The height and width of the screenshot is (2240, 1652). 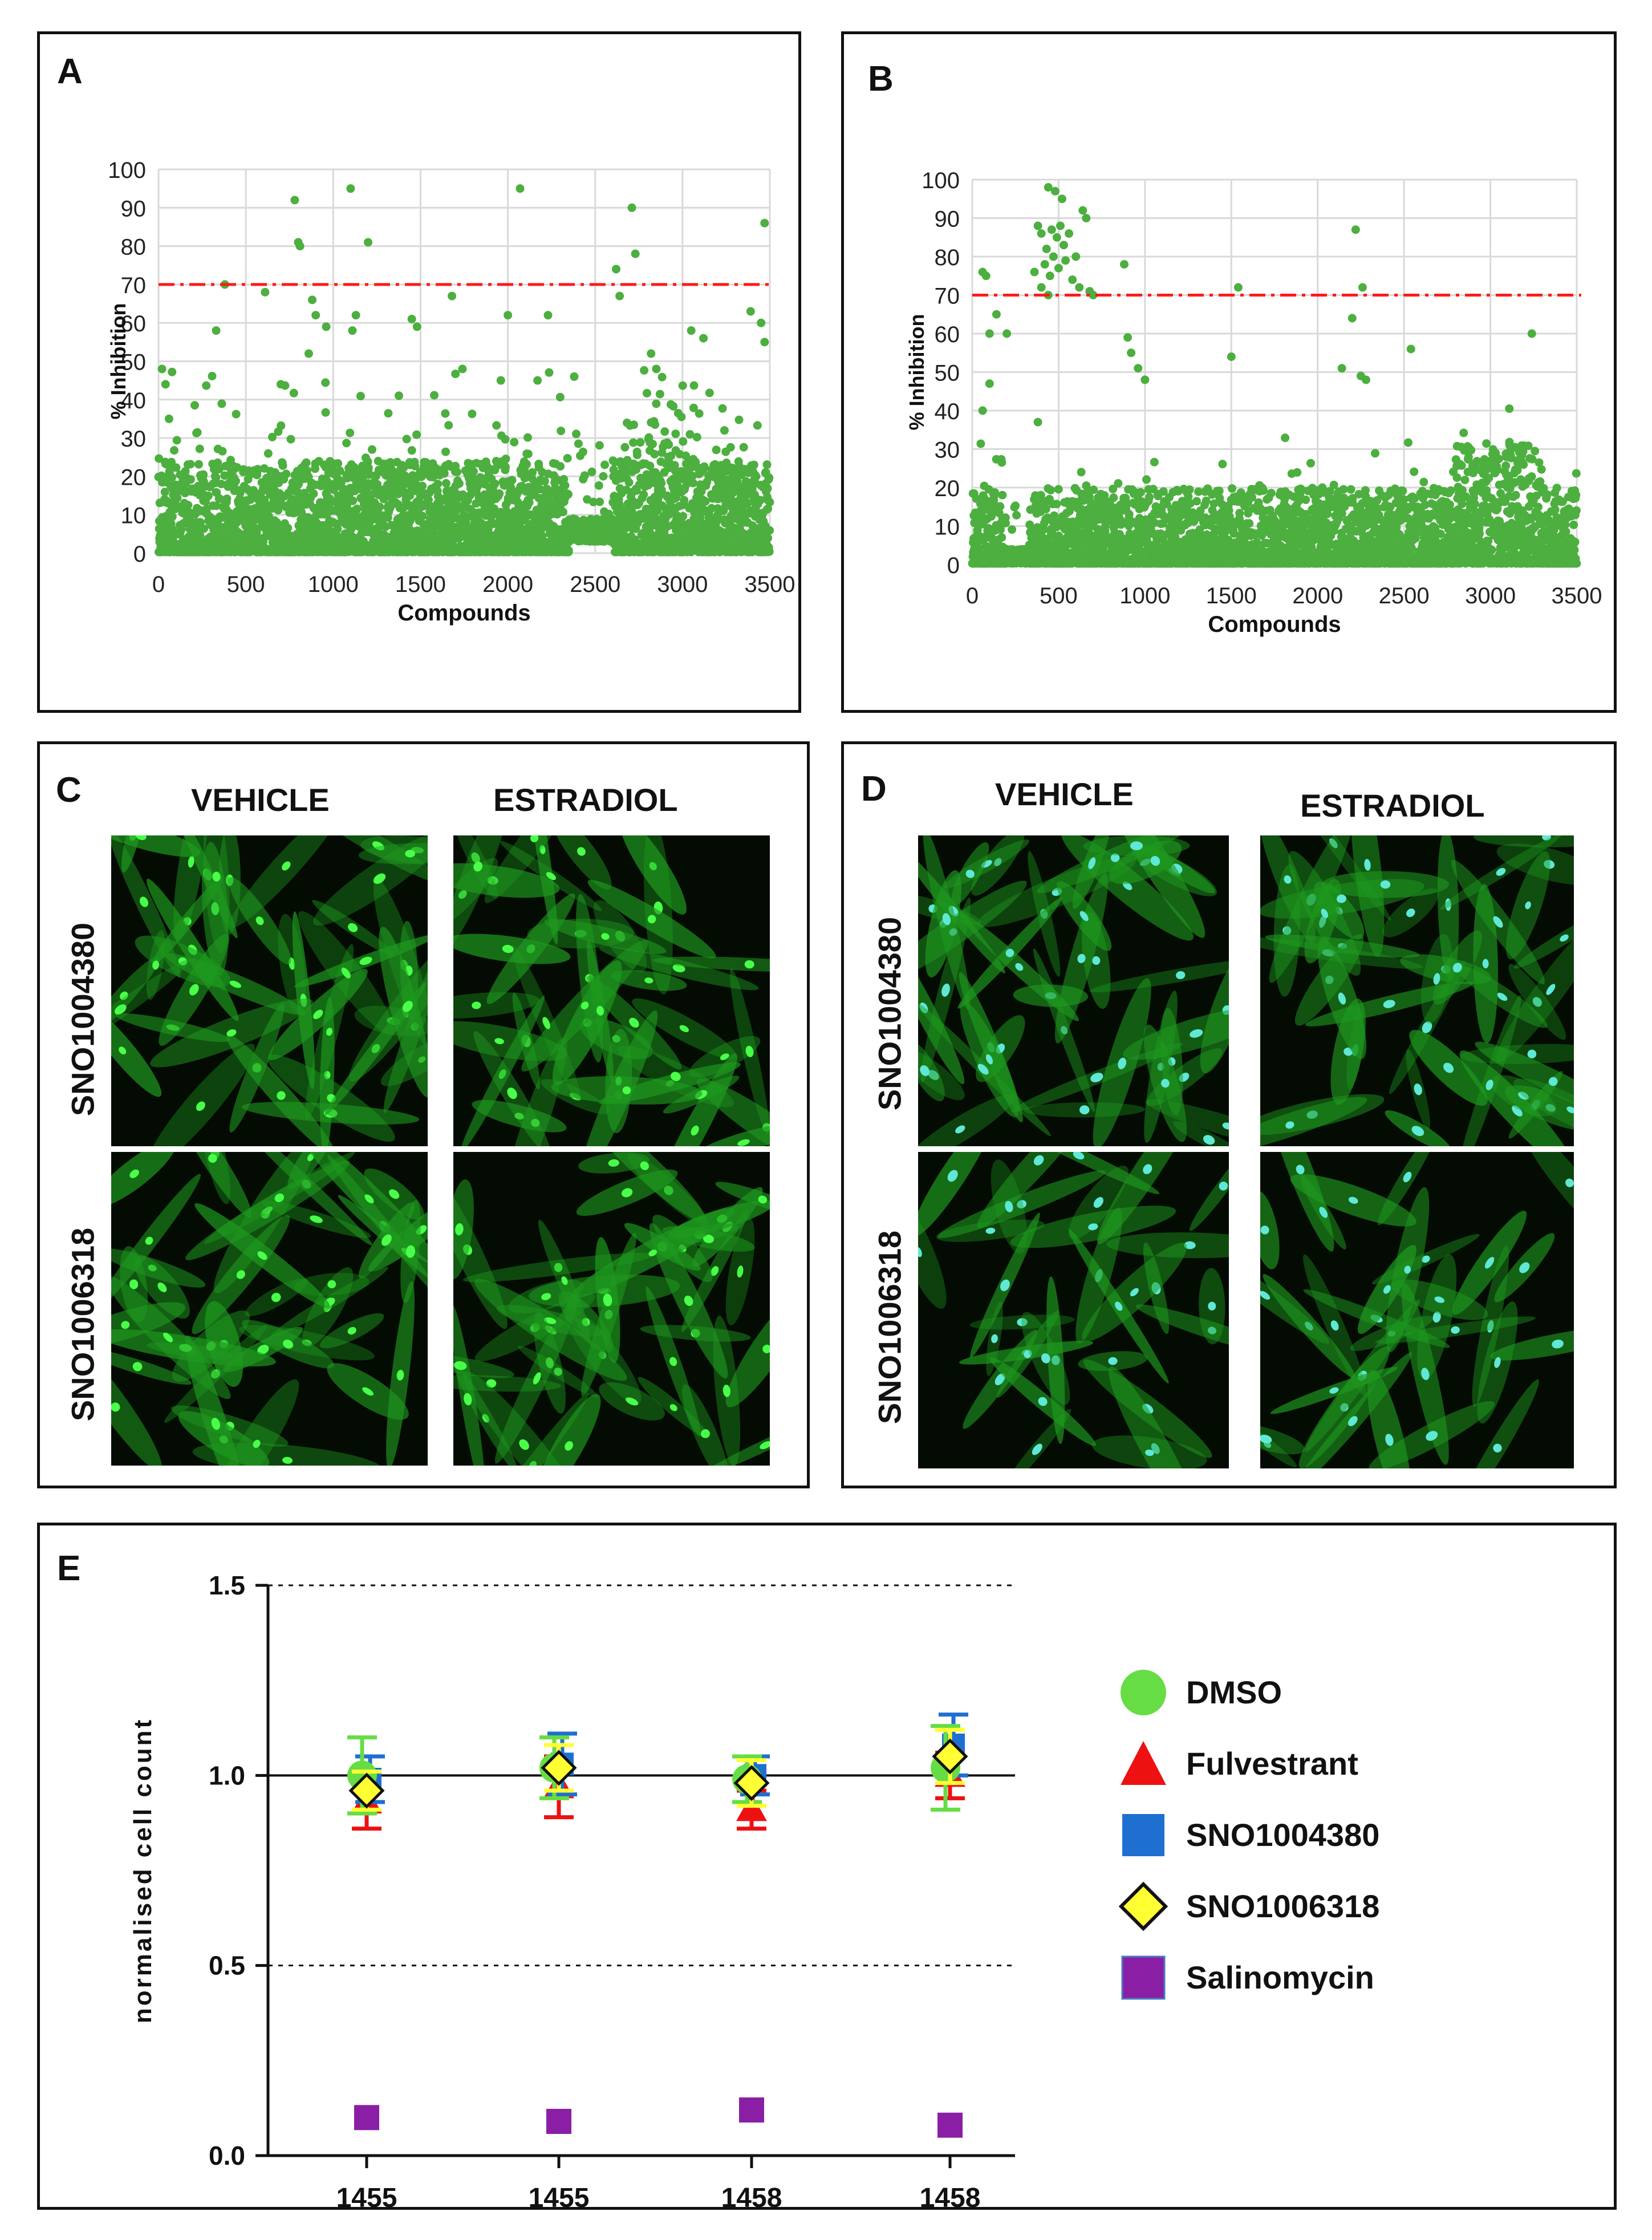 What do you see at coordinates (246, 584) in the screenshot?
I see `x-tick-label: 500` at bounding box center [246, 584].